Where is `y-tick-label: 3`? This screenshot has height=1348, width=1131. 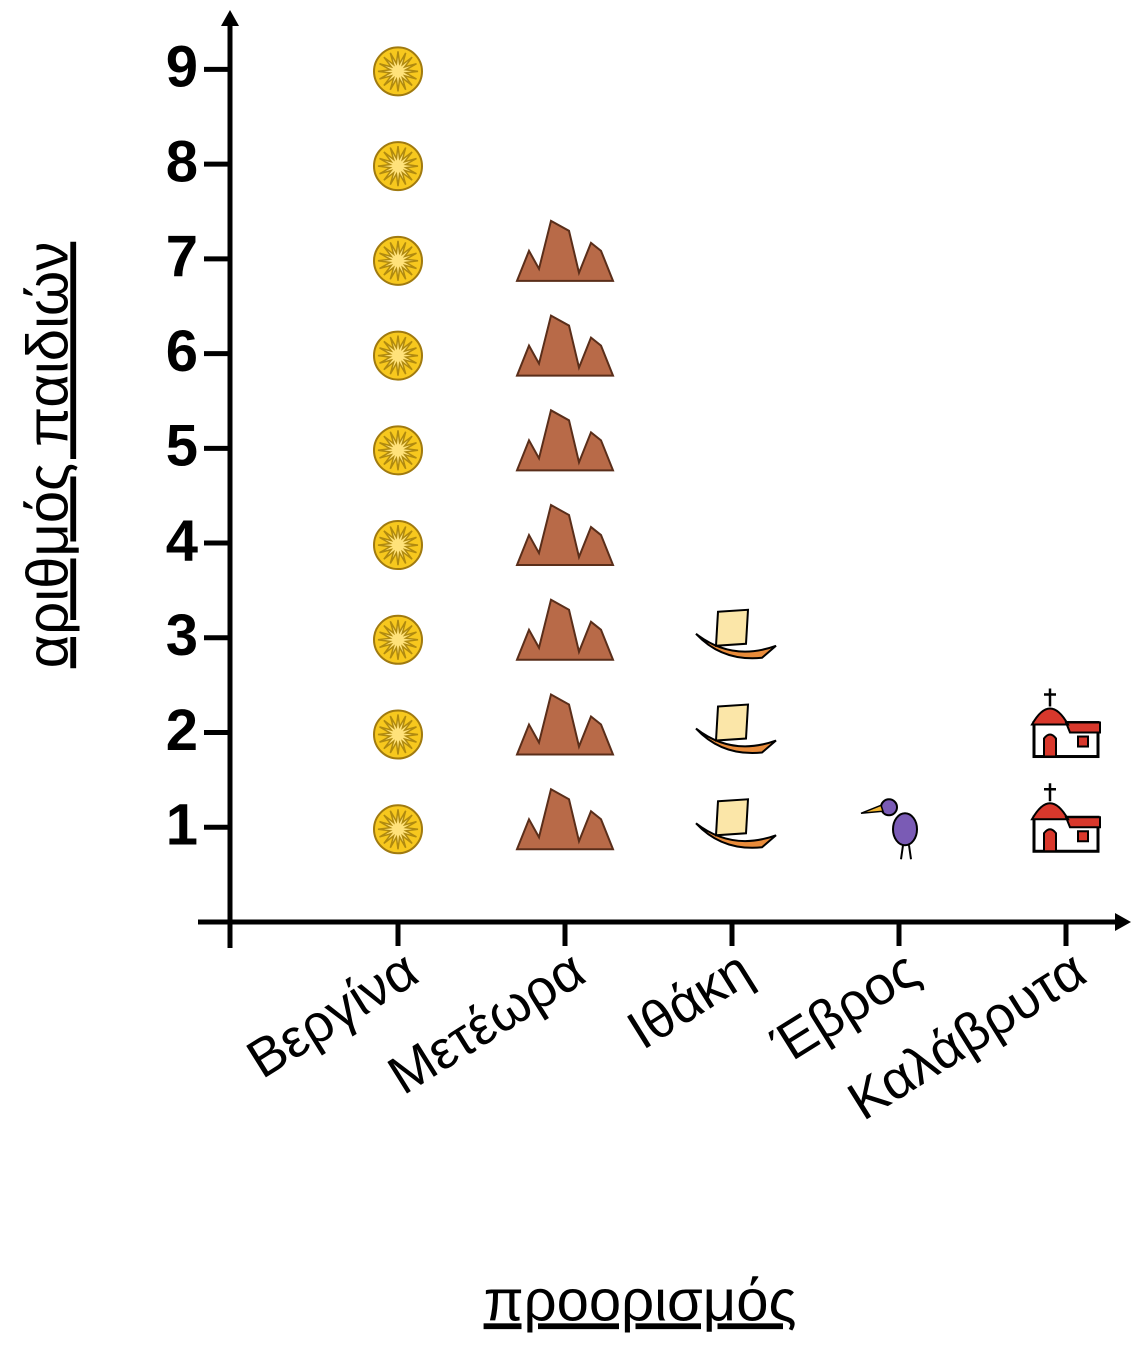
y-tick-label: 3 is located at coordinates (182, 635).